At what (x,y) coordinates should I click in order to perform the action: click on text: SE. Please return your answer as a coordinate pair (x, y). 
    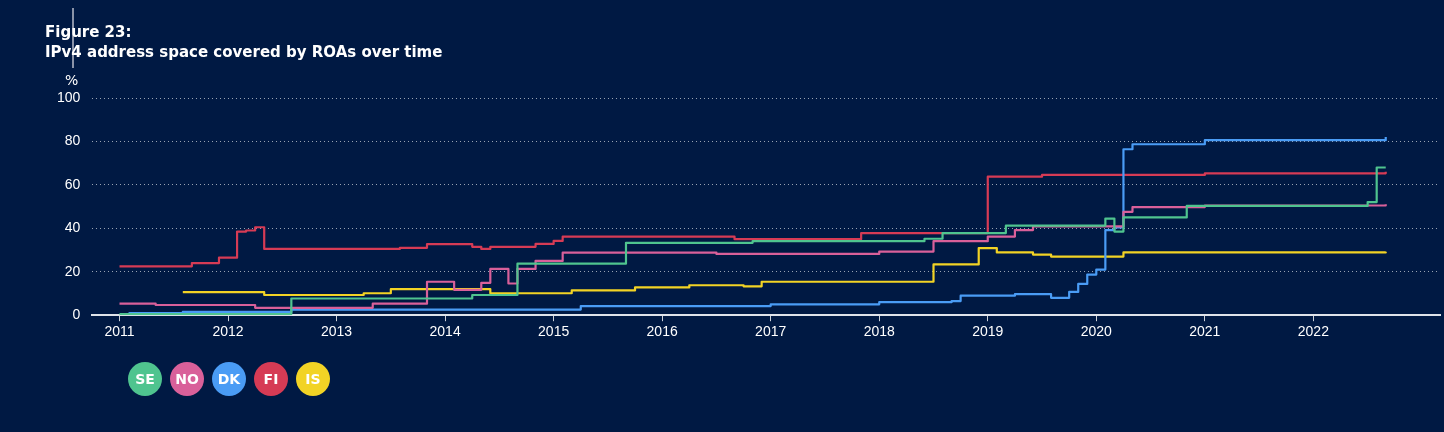
    Looking at the image, I should click on (145, 379).